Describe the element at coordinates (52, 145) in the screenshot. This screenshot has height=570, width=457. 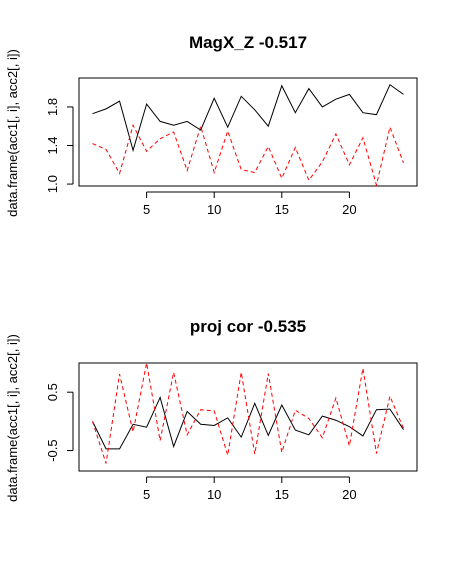
I see `y-tick-label: 1.4` at that location.